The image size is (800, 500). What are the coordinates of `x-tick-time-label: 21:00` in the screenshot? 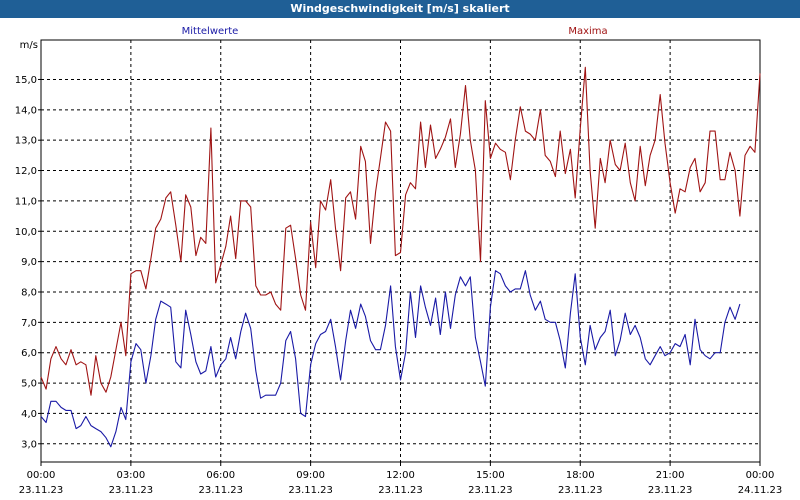 It's located at (670, 475).